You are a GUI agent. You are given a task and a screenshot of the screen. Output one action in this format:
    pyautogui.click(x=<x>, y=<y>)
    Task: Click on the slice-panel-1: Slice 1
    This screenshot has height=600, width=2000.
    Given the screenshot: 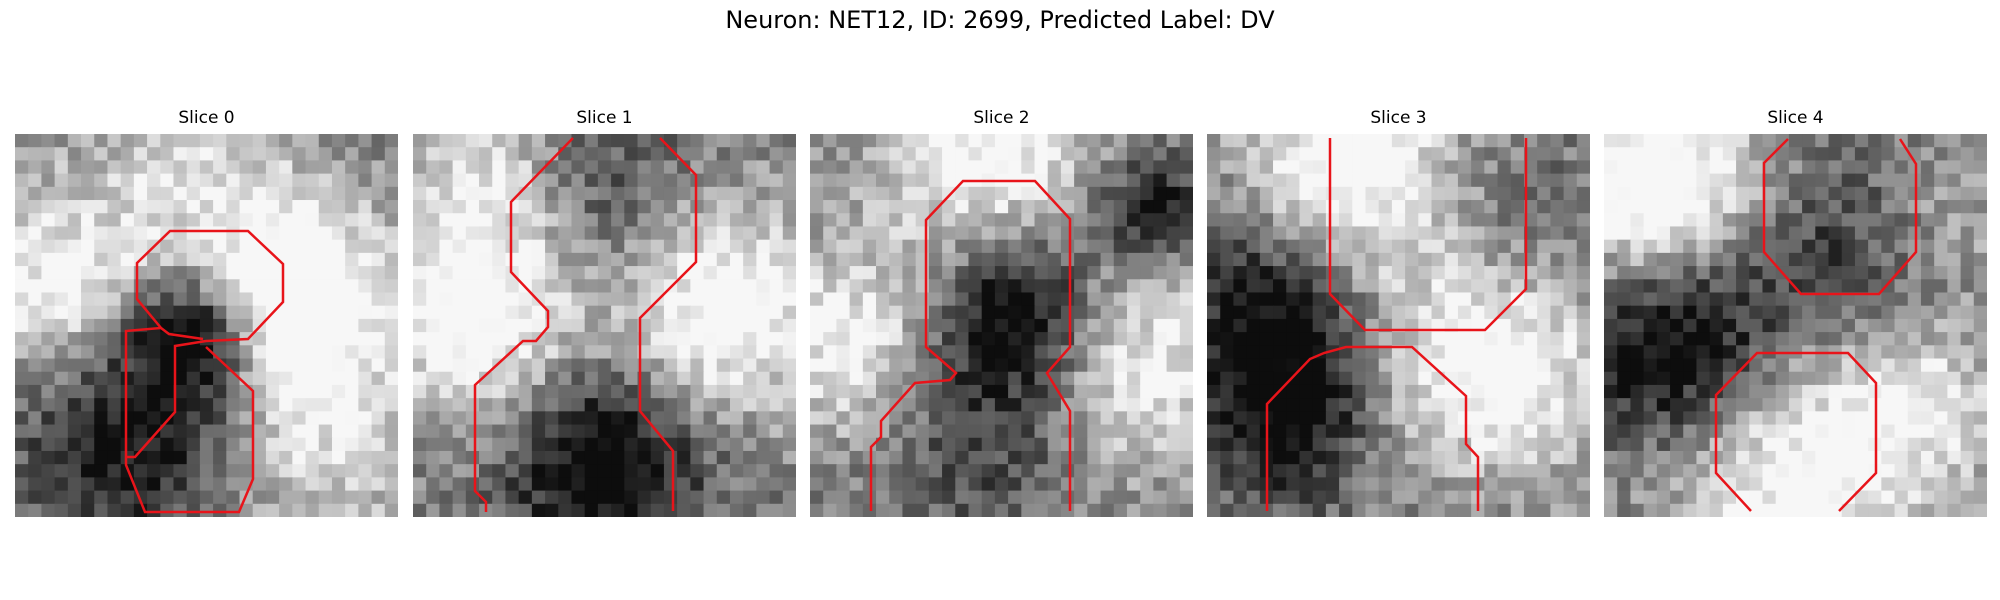 What is the action you would take?
    pyautogui.click(x=604, y=312)
    